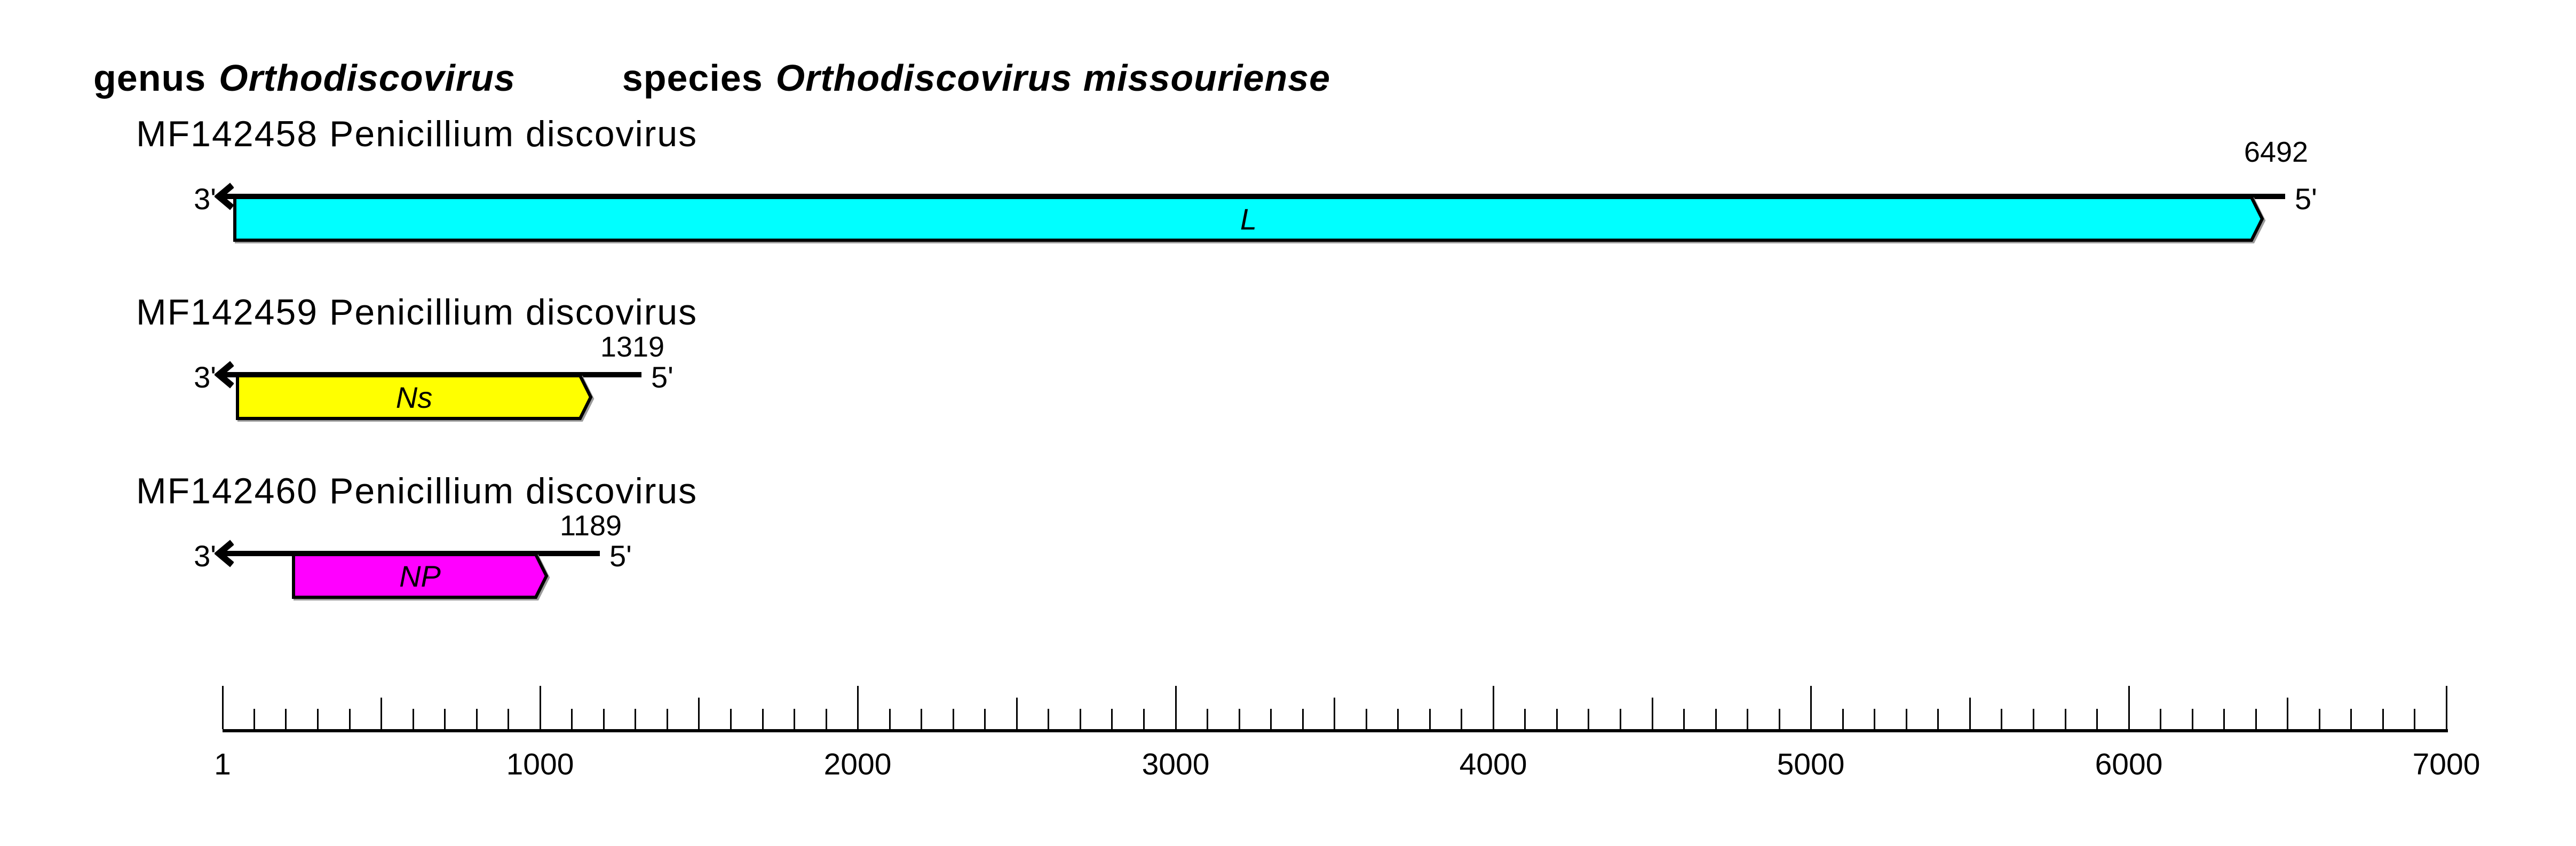 The height and width of the screenshot is (846, 2576). What do you see at coordinates (150, 78) in the screenshot?
I see `genus-label: genus` at bounding box center [150, 78].